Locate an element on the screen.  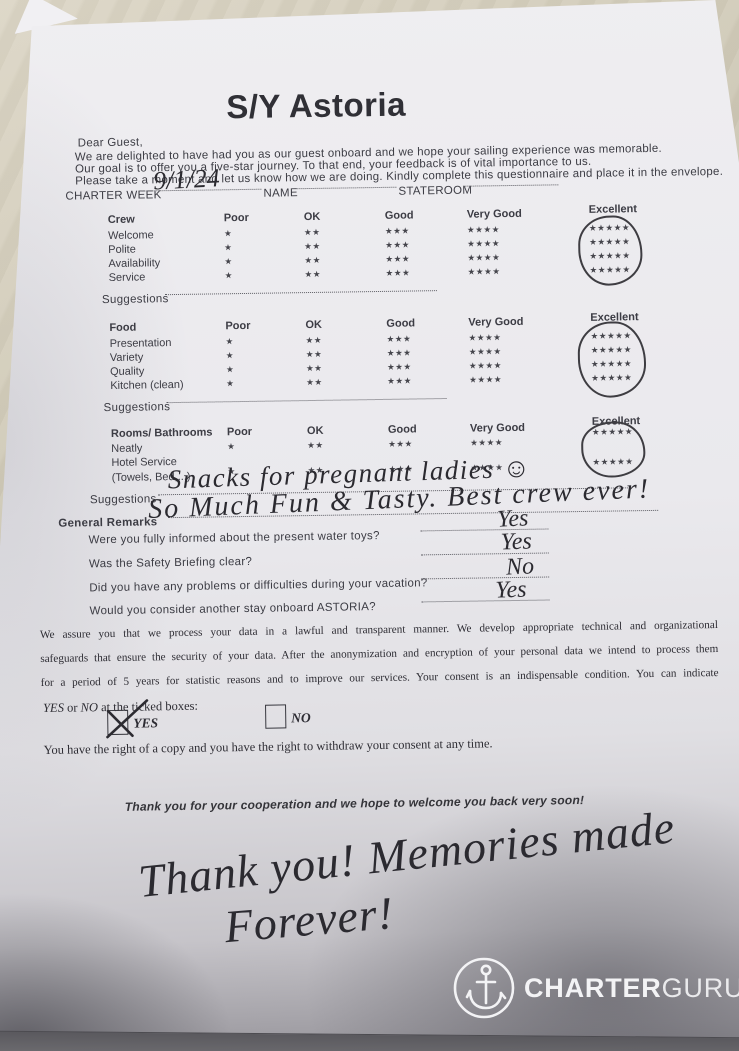
stateroom-label: STATEROOM is located at coordinates (435, 191).